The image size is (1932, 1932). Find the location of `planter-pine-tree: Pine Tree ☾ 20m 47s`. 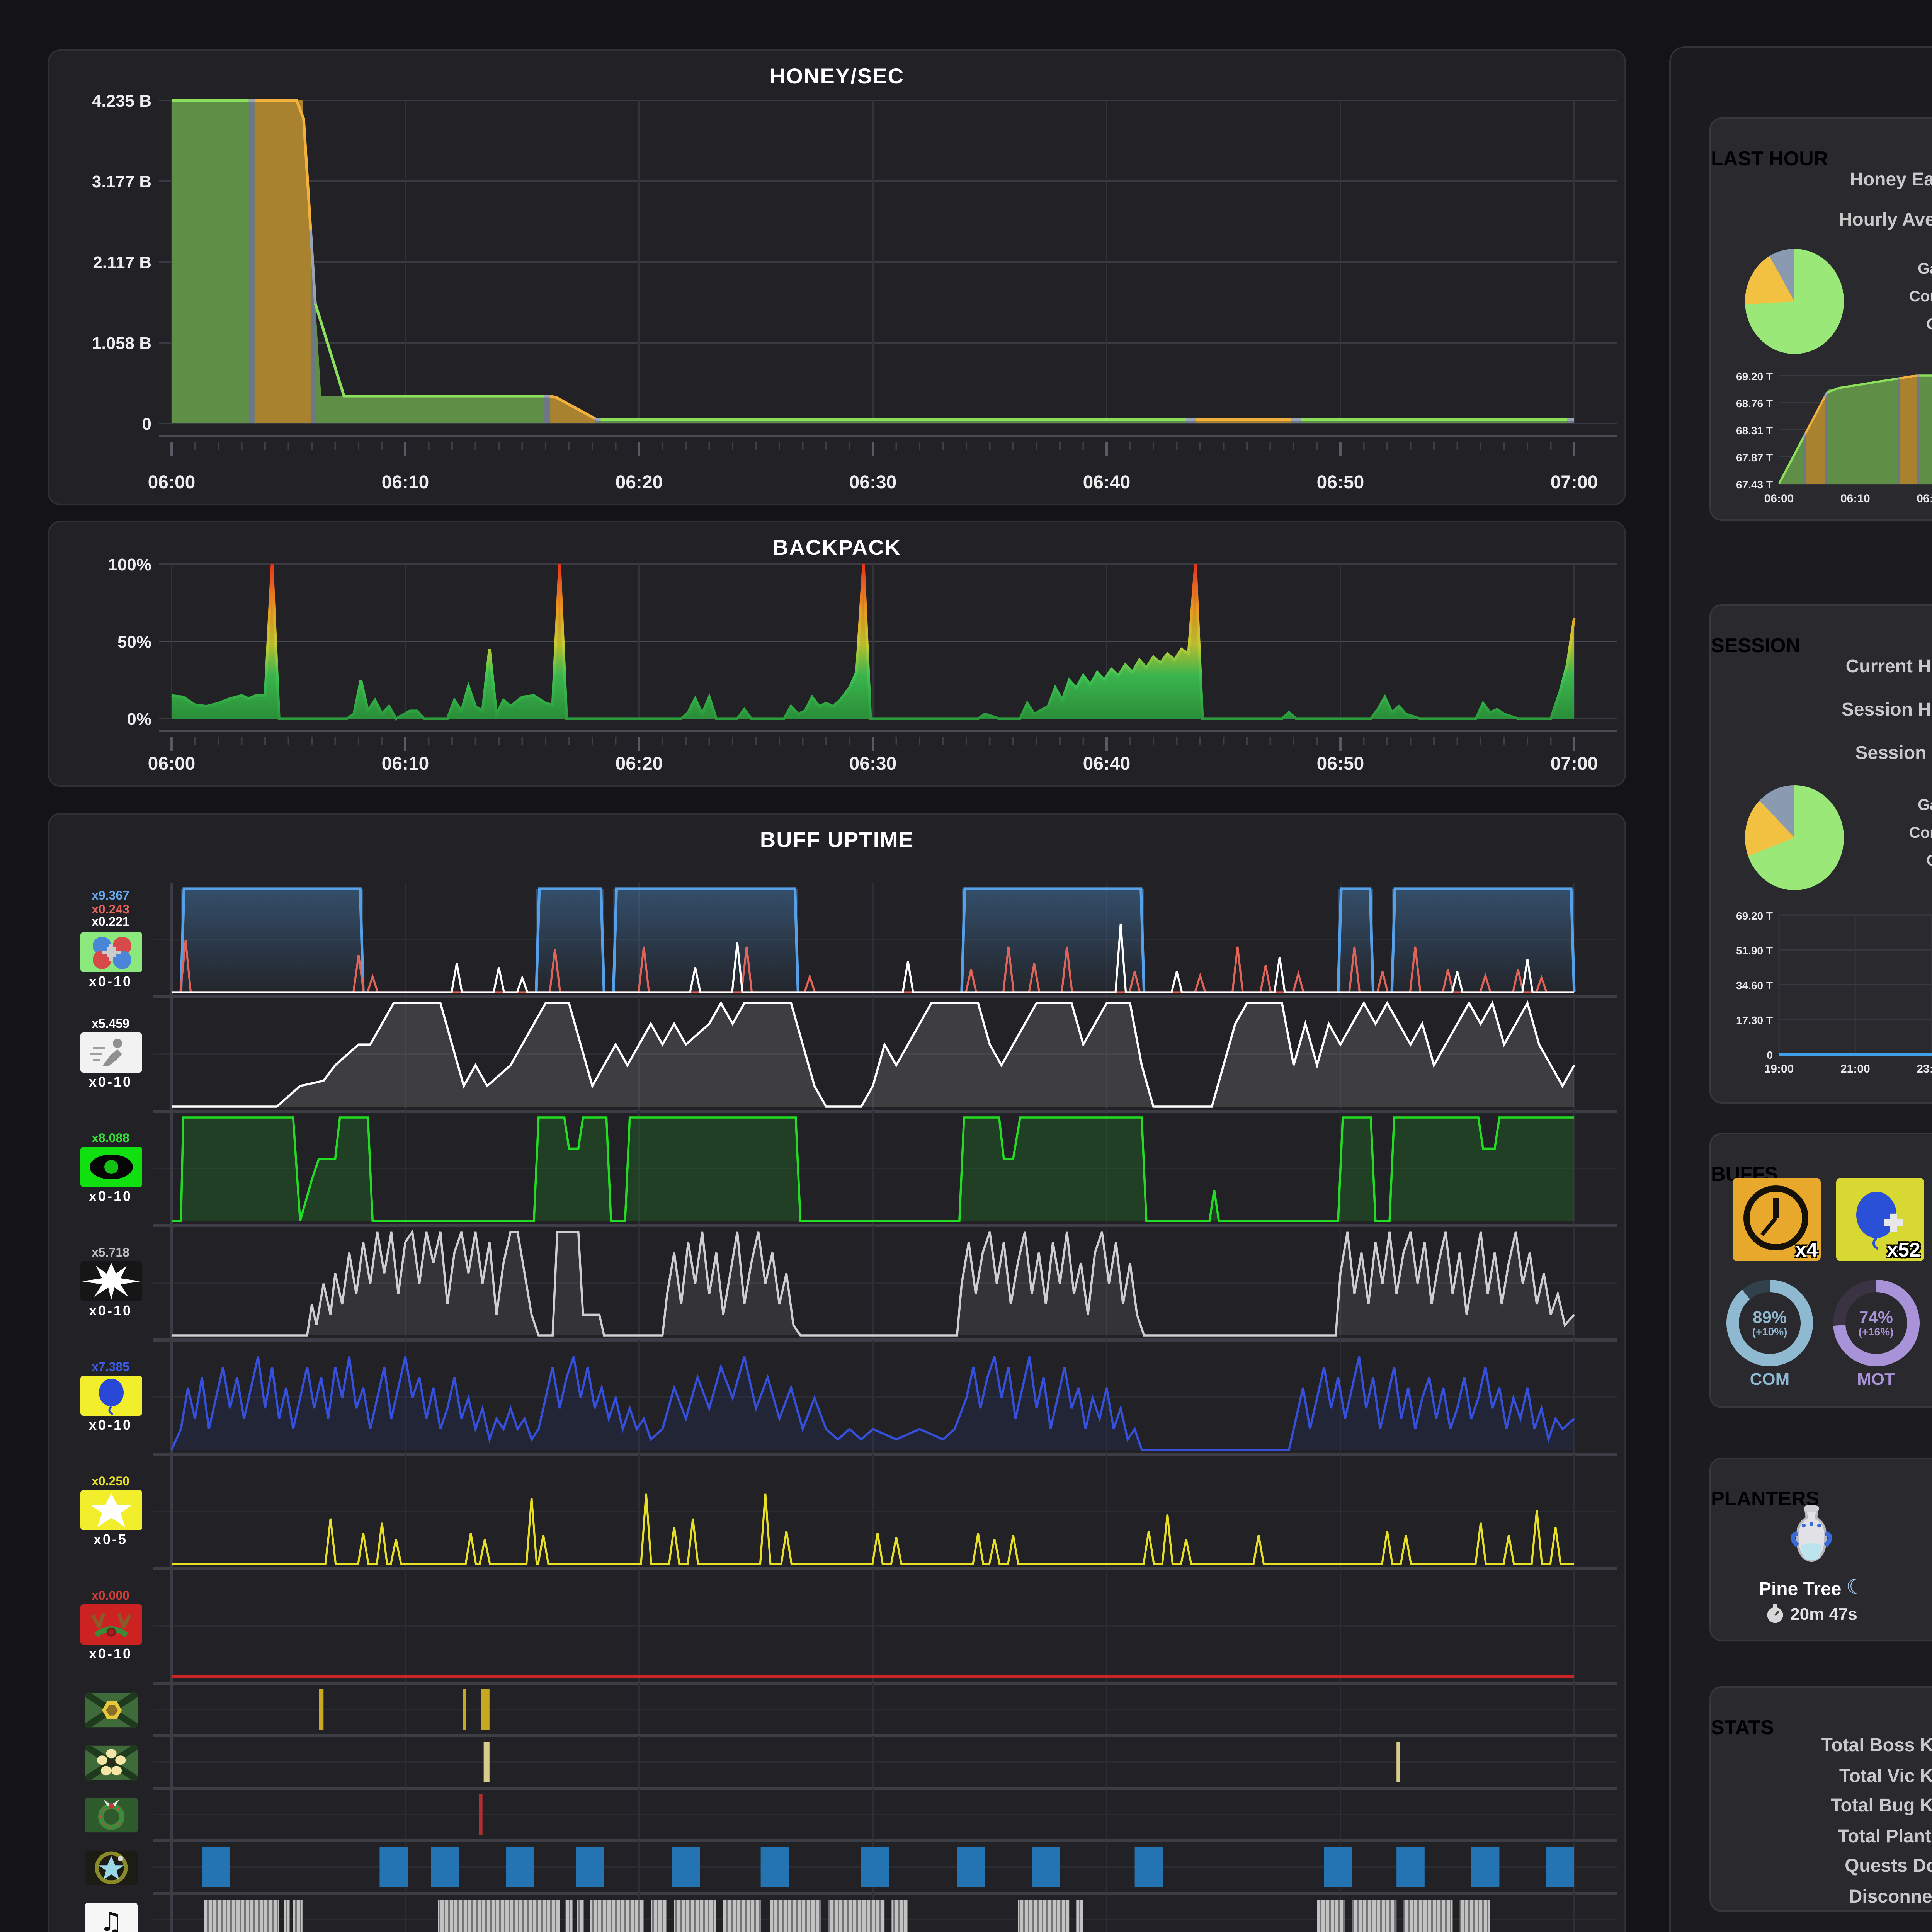

planter-pine-tree: Pine Tree ☾ 20m 47s is located at coordinates (1811, 1562).